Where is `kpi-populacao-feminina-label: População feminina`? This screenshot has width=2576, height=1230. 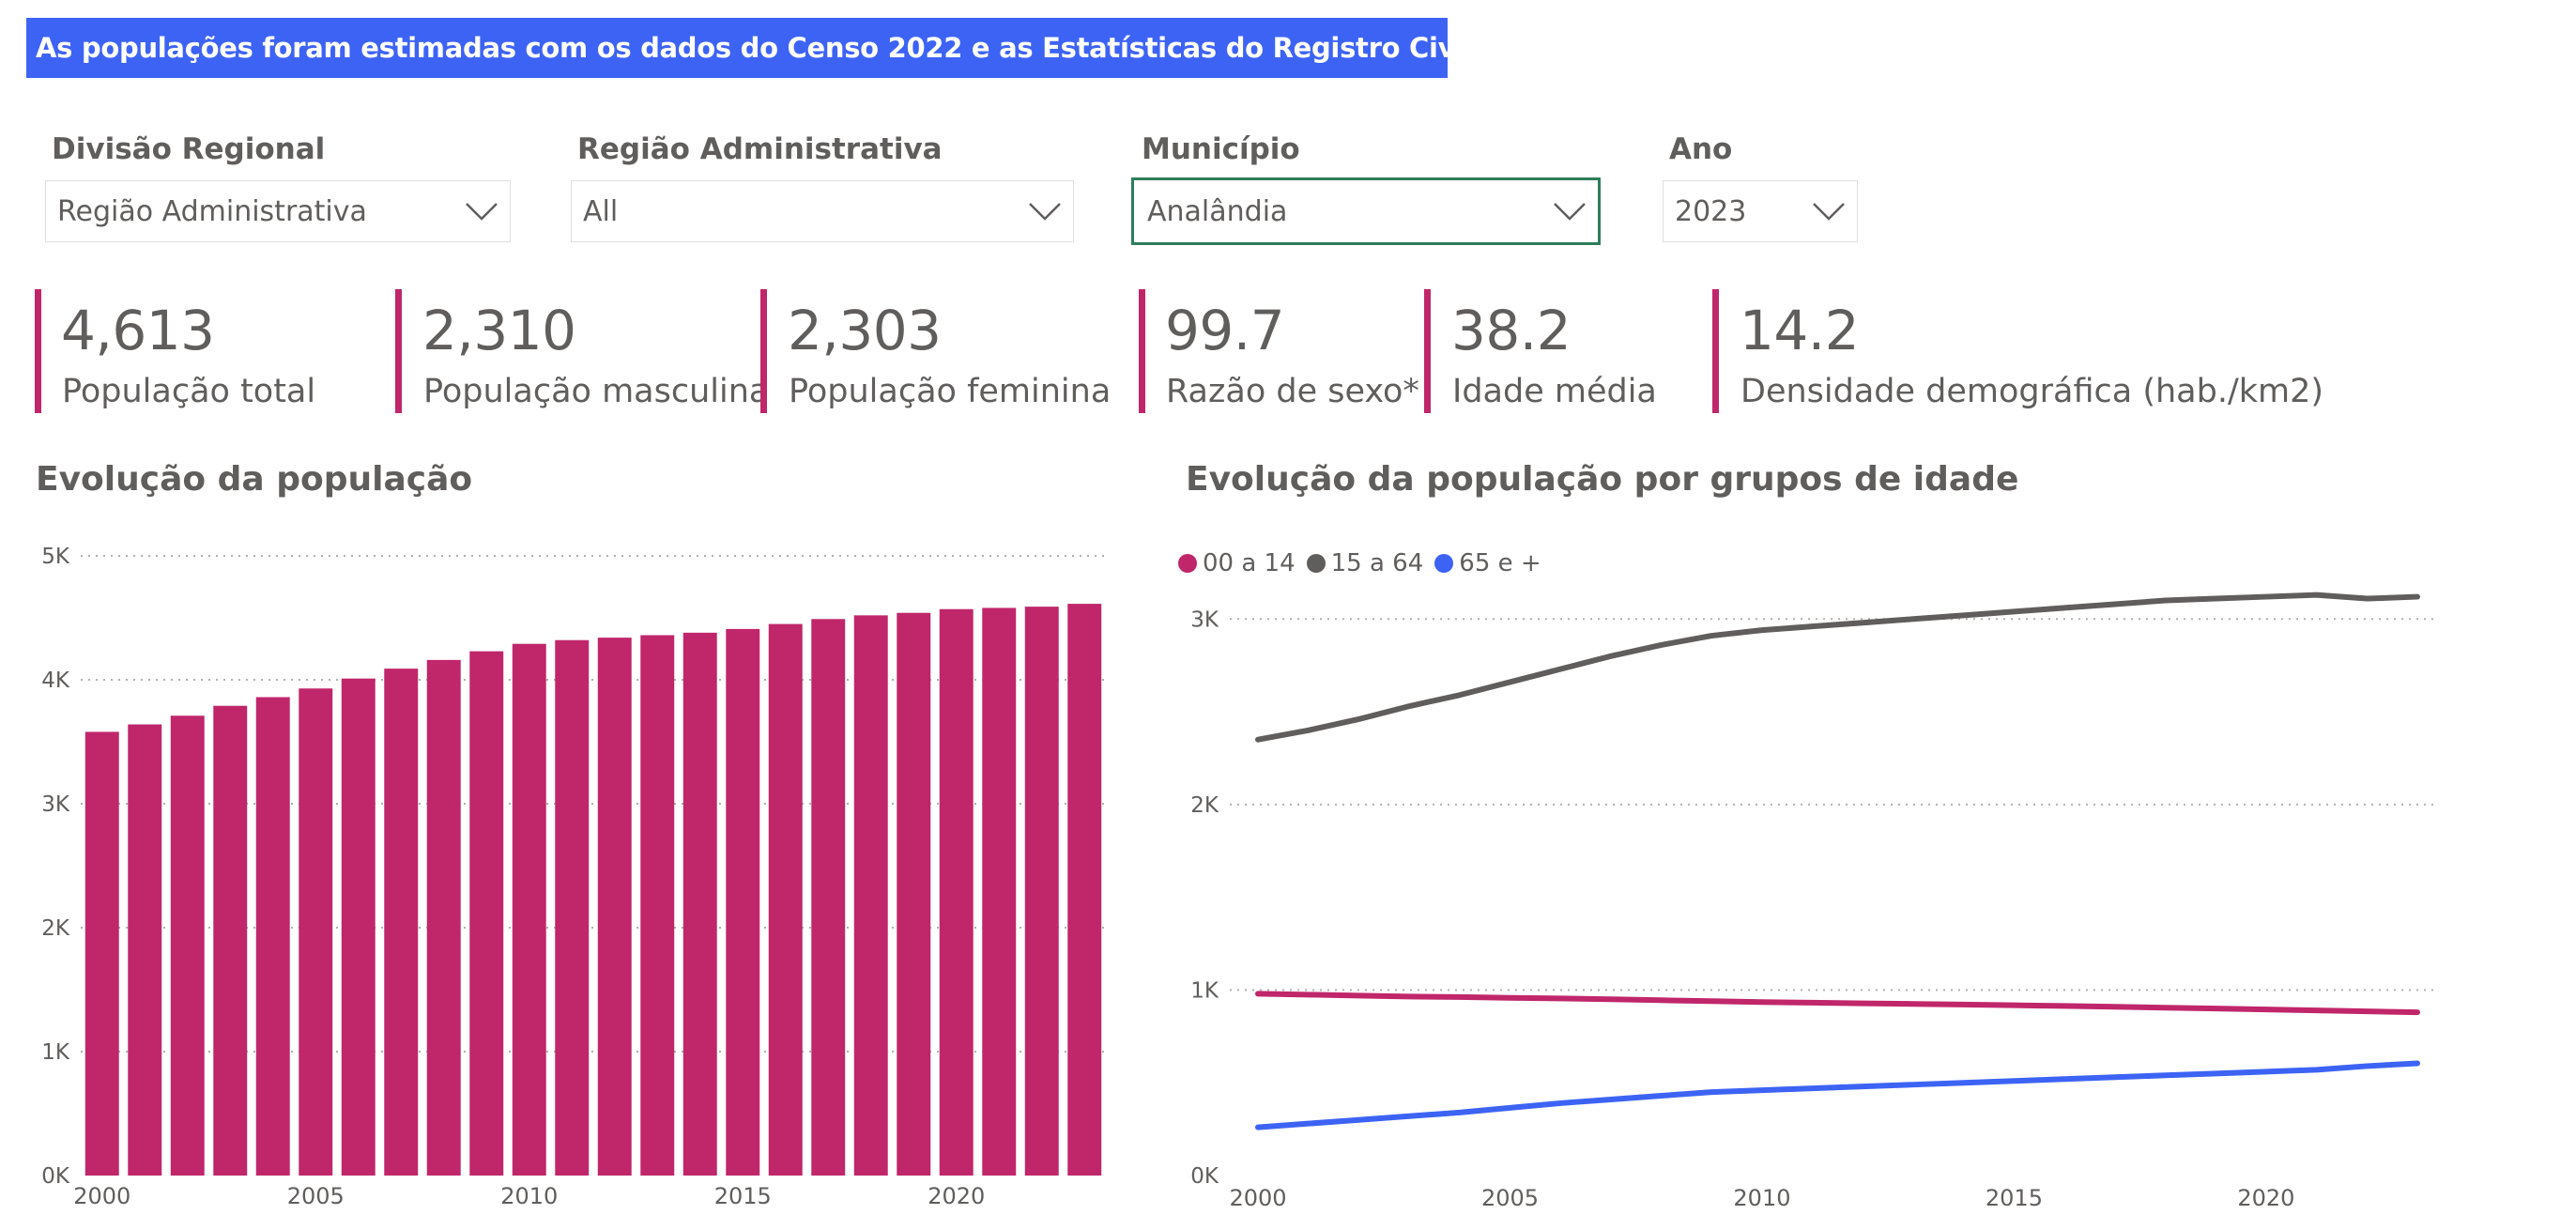
kpi-populacao-feminina-label: População feminina is located at coordinates (951, 391).